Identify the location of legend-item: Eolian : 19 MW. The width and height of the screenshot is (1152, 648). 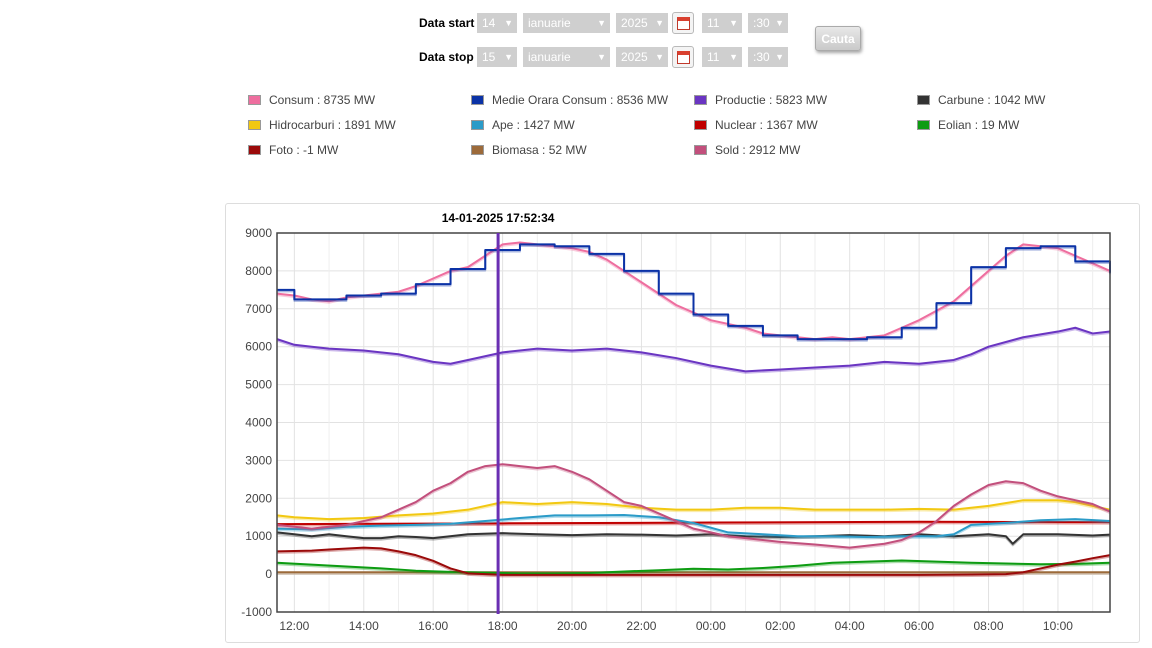
(968, 125).